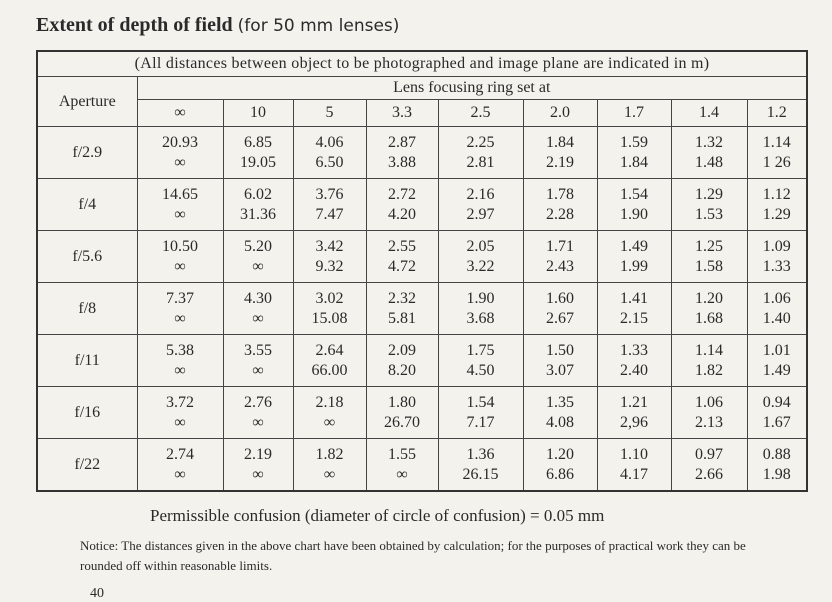 Image resolution: width=832 pixels, height=602 pixels. I want to click on near-limit: 1.29, so click(709, 194).